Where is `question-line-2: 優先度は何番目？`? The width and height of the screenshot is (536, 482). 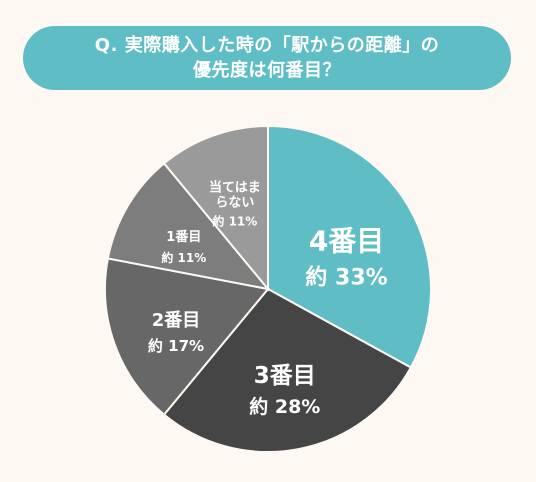
question-line-2: 優先度は何番目？ is located at coordinates (267, 70).